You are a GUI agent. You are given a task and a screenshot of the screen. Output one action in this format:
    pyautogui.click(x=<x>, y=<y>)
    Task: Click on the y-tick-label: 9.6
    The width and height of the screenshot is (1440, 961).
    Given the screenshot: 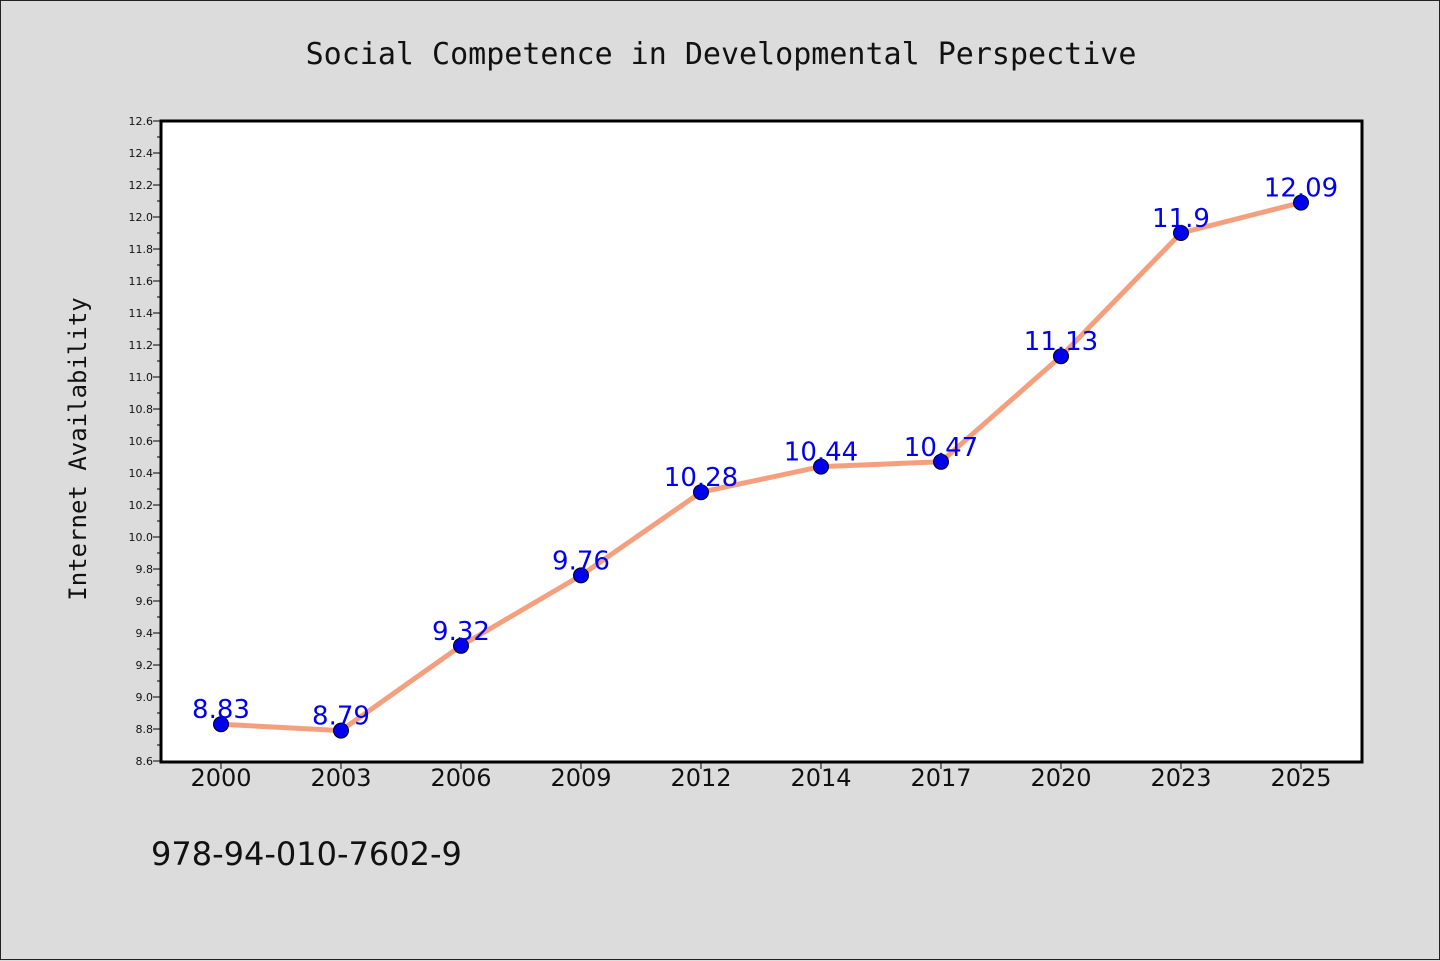 What is the action you would take?
    pyautogui.click(x=145, y=601)
    